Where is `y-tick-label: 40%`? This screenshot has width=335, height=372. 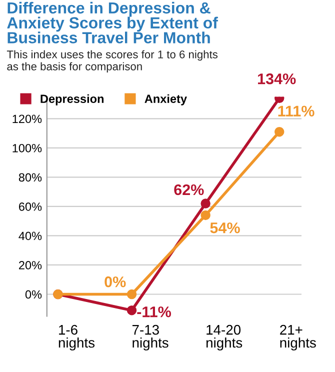 y-tick-label: 40% is located at coordinates (30, 236).